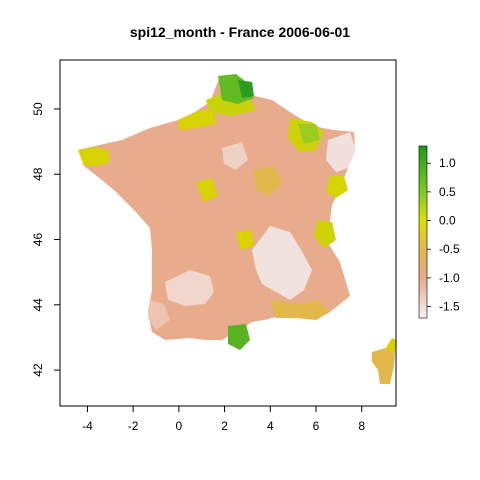  Describe the element at coordinates (309, 134) in the screenshot. I see `wet-champagne` at that location.